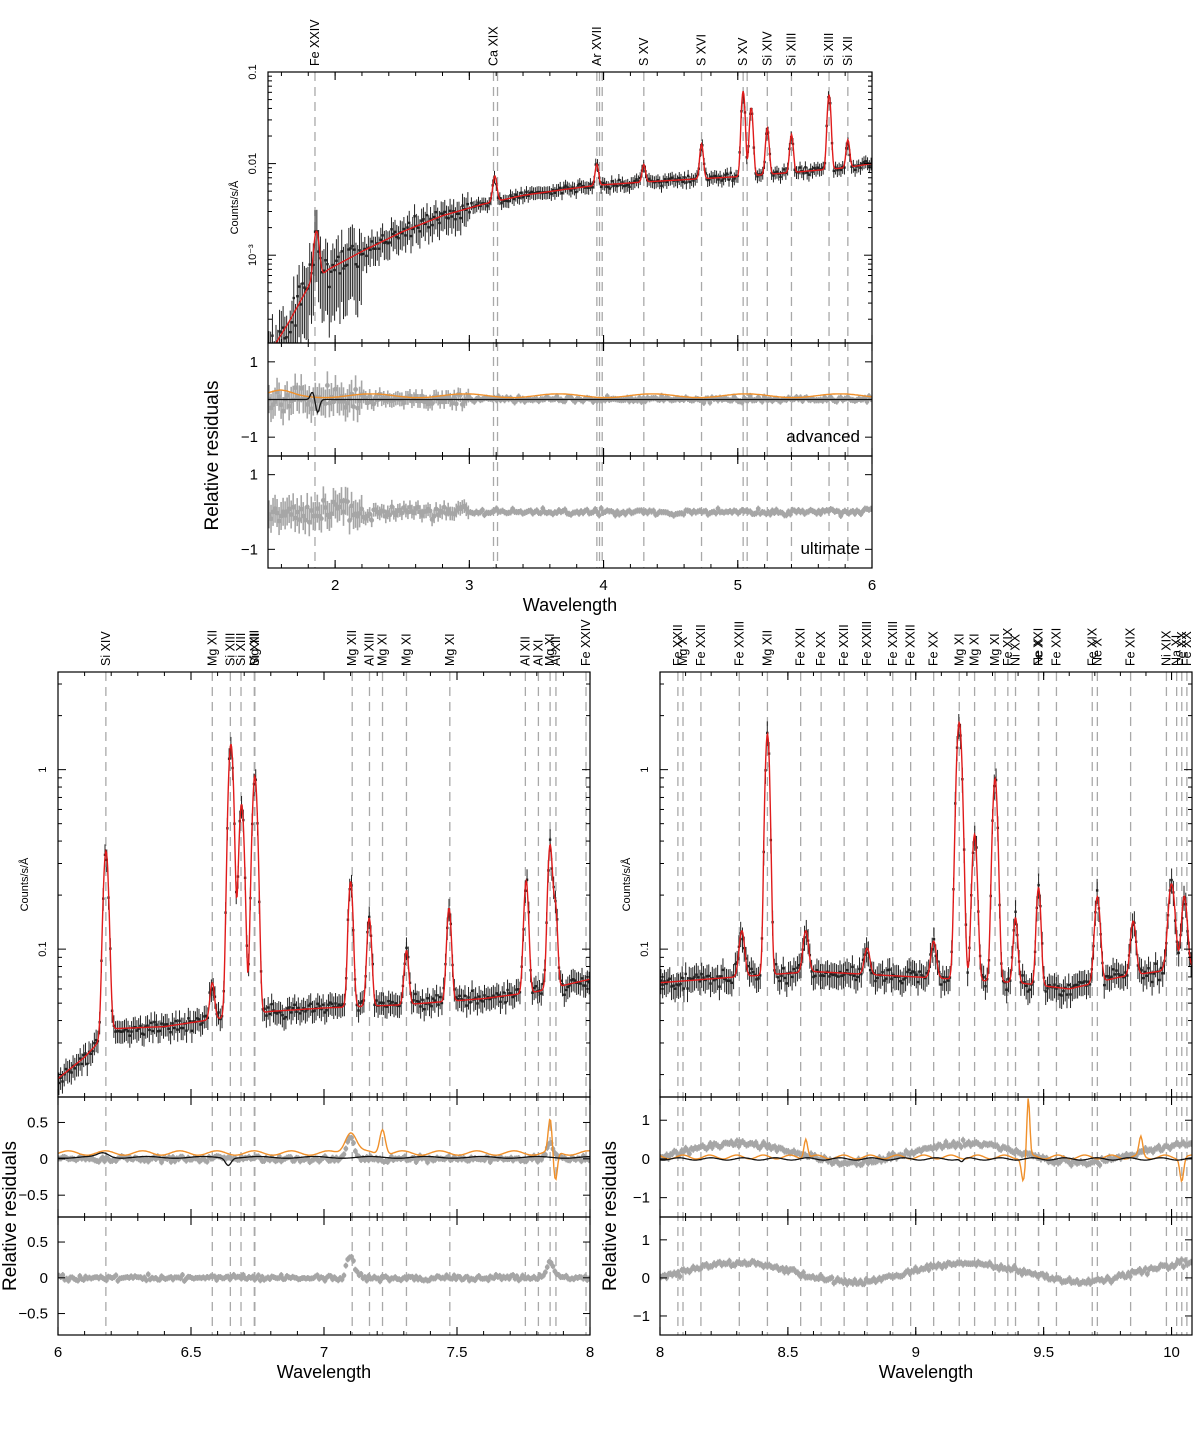 The image size is (1200, 1444). What do you see at coordinates (791, 49) in the screenshot?
I see `line-label: Si XIII` at bounding box center [791, 49].